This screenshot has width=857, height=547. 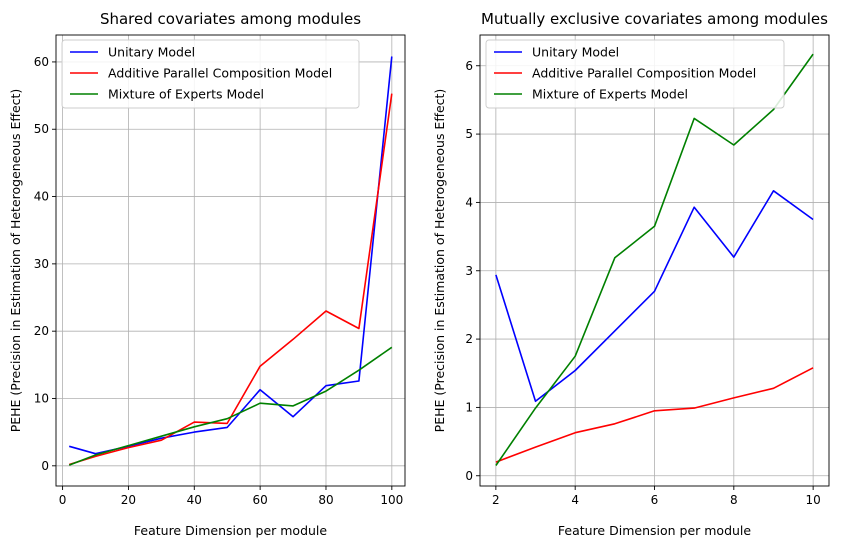 I want to click on y-tick-label: 20, so click(x=41, y=331).